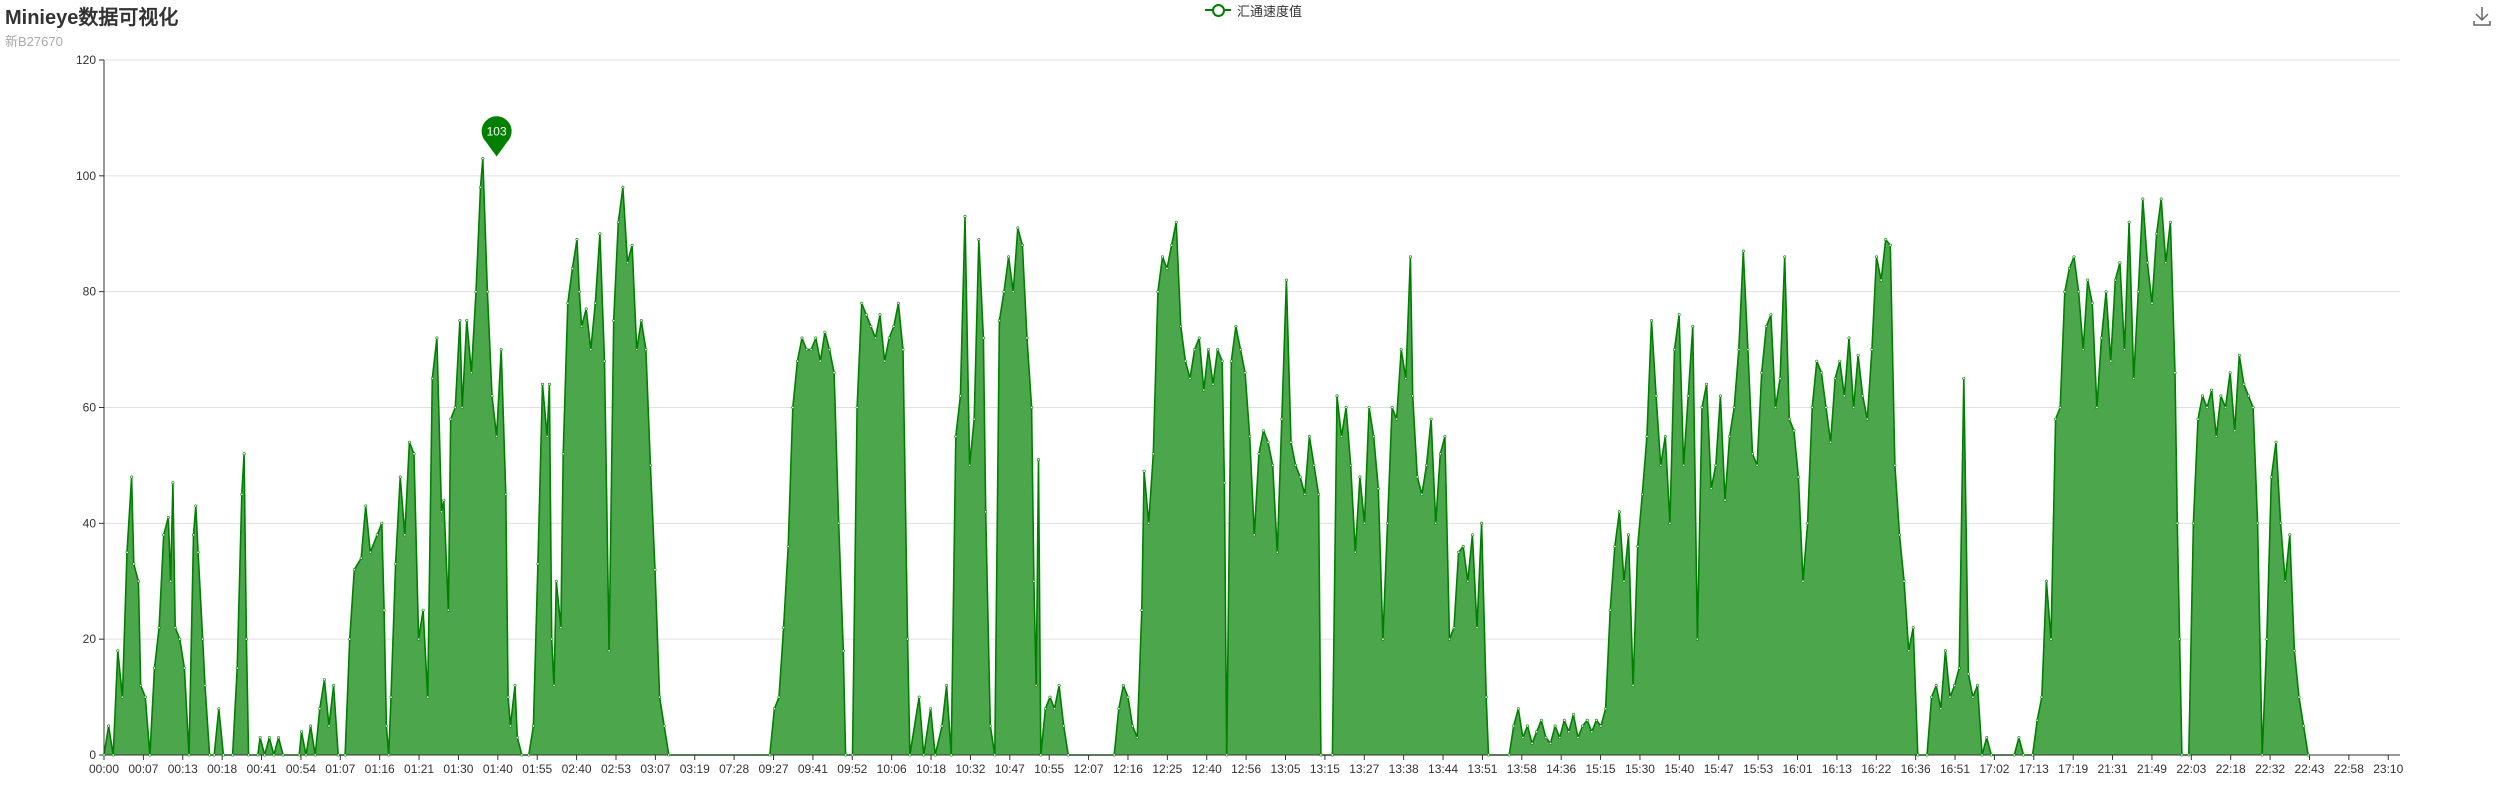 Image resolution: width=2500 pixels, height=800 pixels. I want to click on chart-legend: 汇通速度值, so click(1253, 10).